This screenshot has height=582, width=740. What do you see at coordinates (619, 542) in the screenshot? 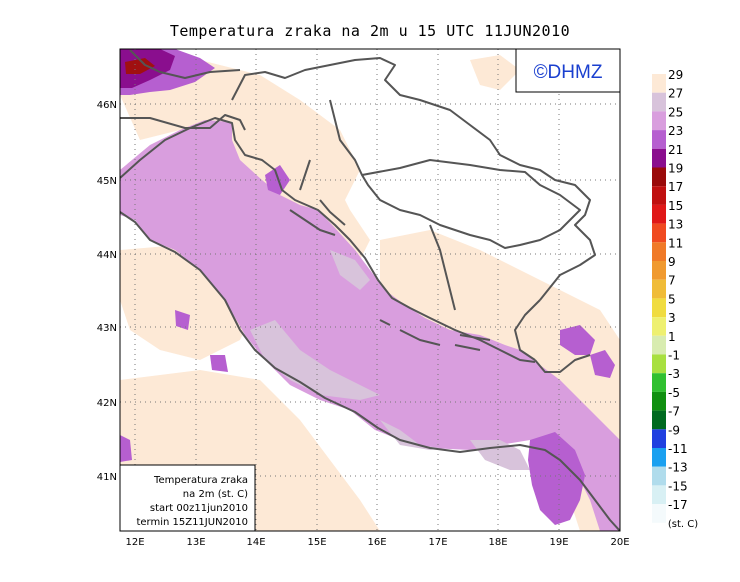
I see `lon-label-20: 20E` at bounding box center [619, 542].